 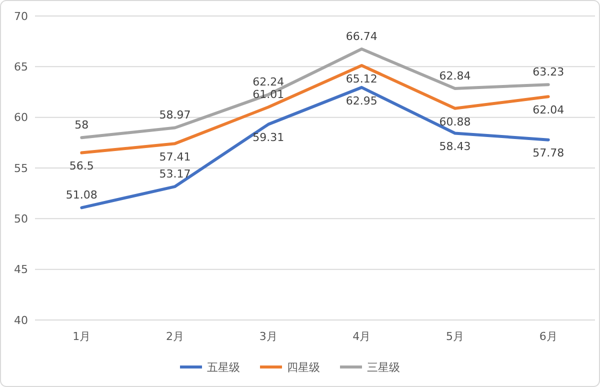 I want to click on data-label: 56.5, so click(x=81, y=166).